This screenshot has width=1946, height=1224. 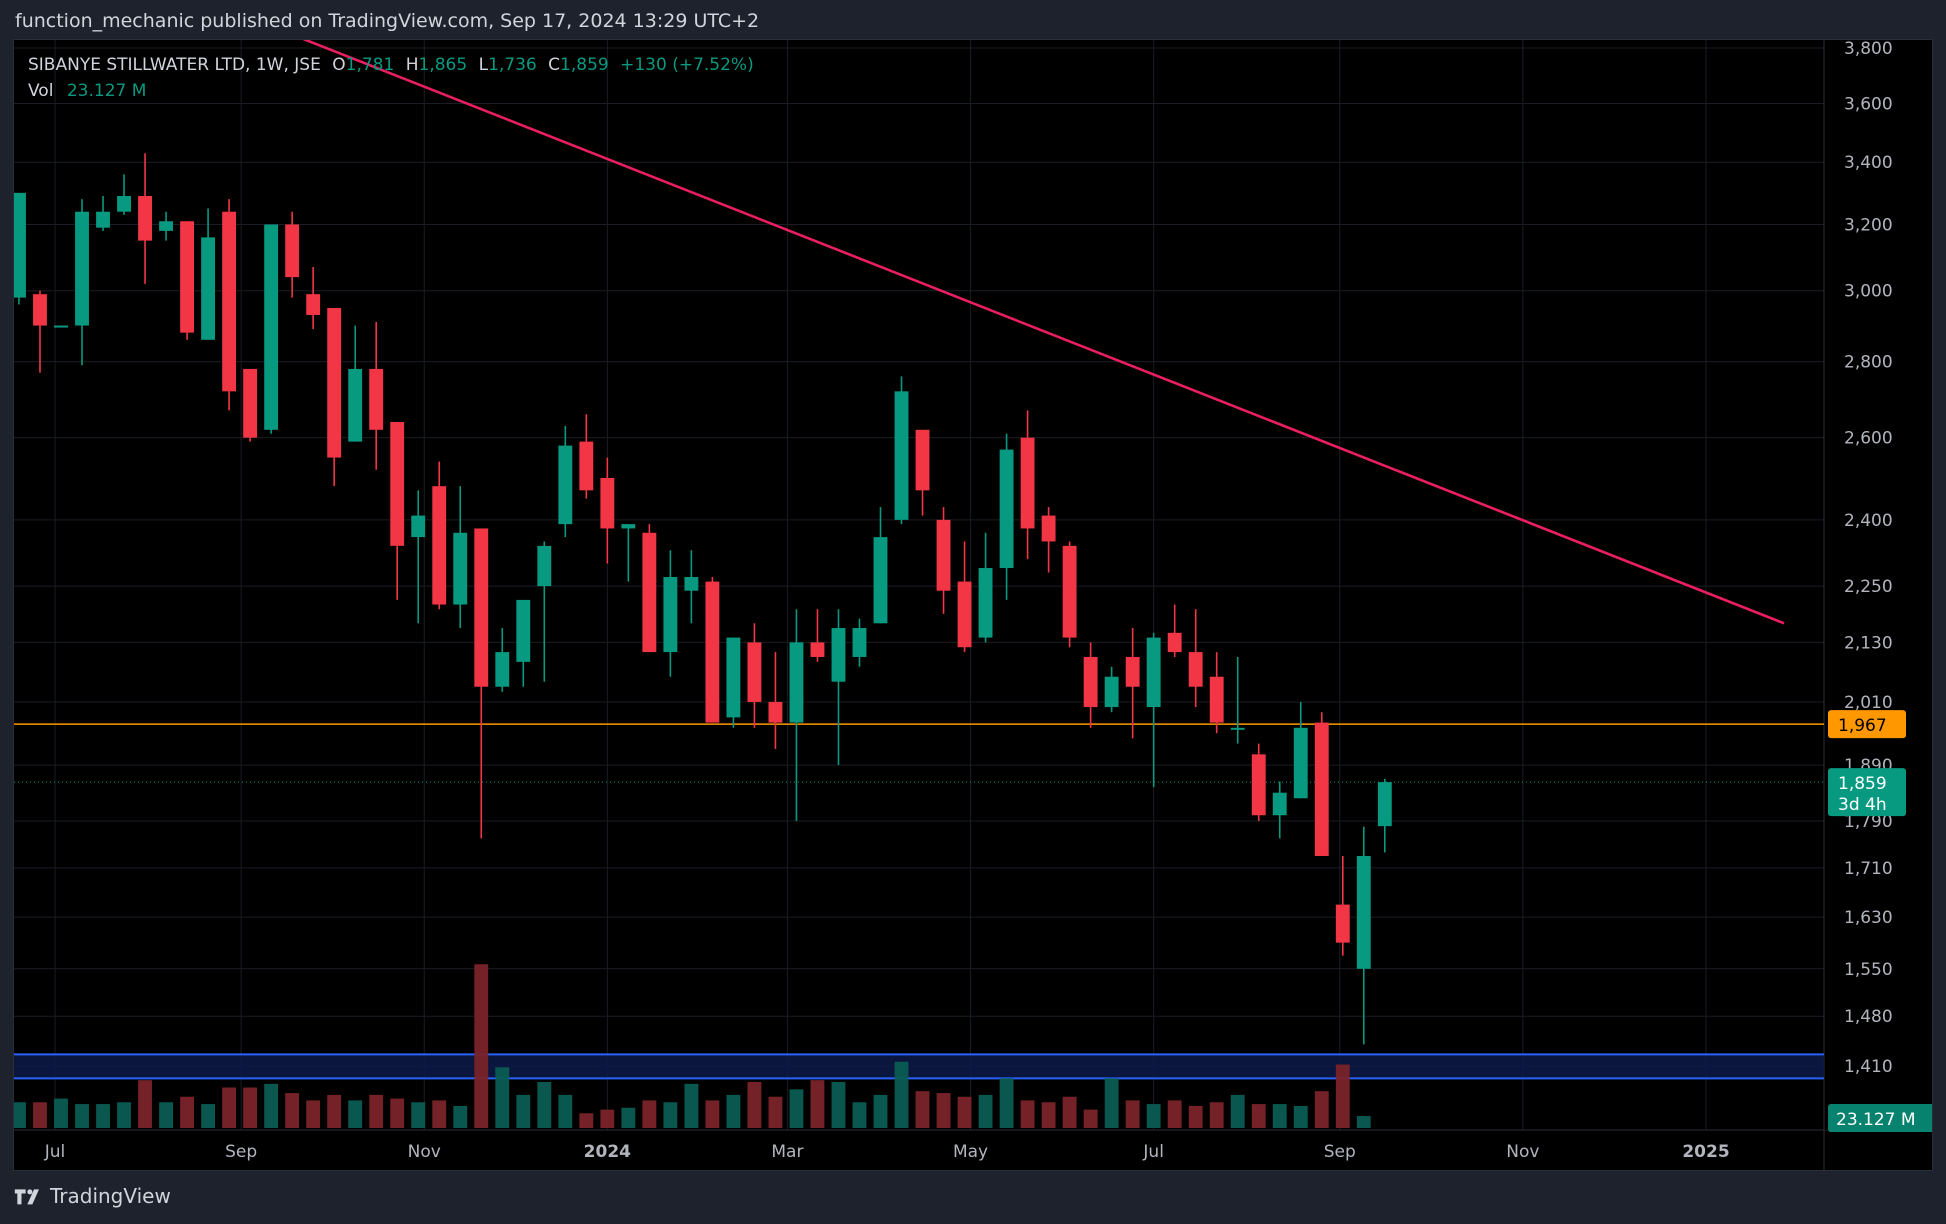 What do you see at coordinates (483, 65) in the screenshot?
I see `low-label: L` at bounding box center [483, 65].